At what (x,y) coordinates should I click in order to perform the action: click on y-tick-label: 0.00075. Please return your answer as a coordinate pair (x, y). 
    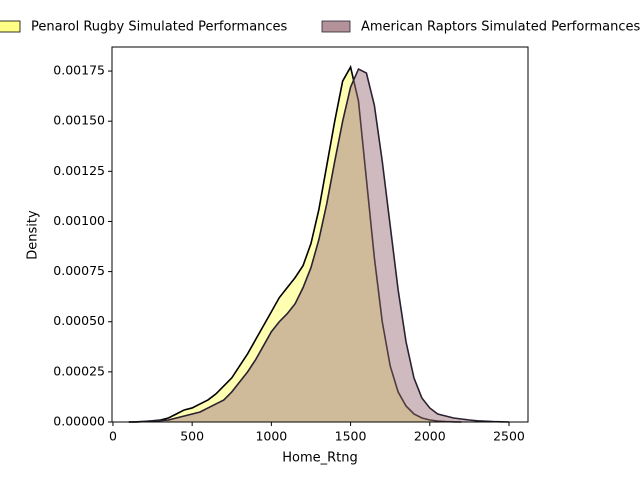
    Looking at the image, I should click on (79, 270).